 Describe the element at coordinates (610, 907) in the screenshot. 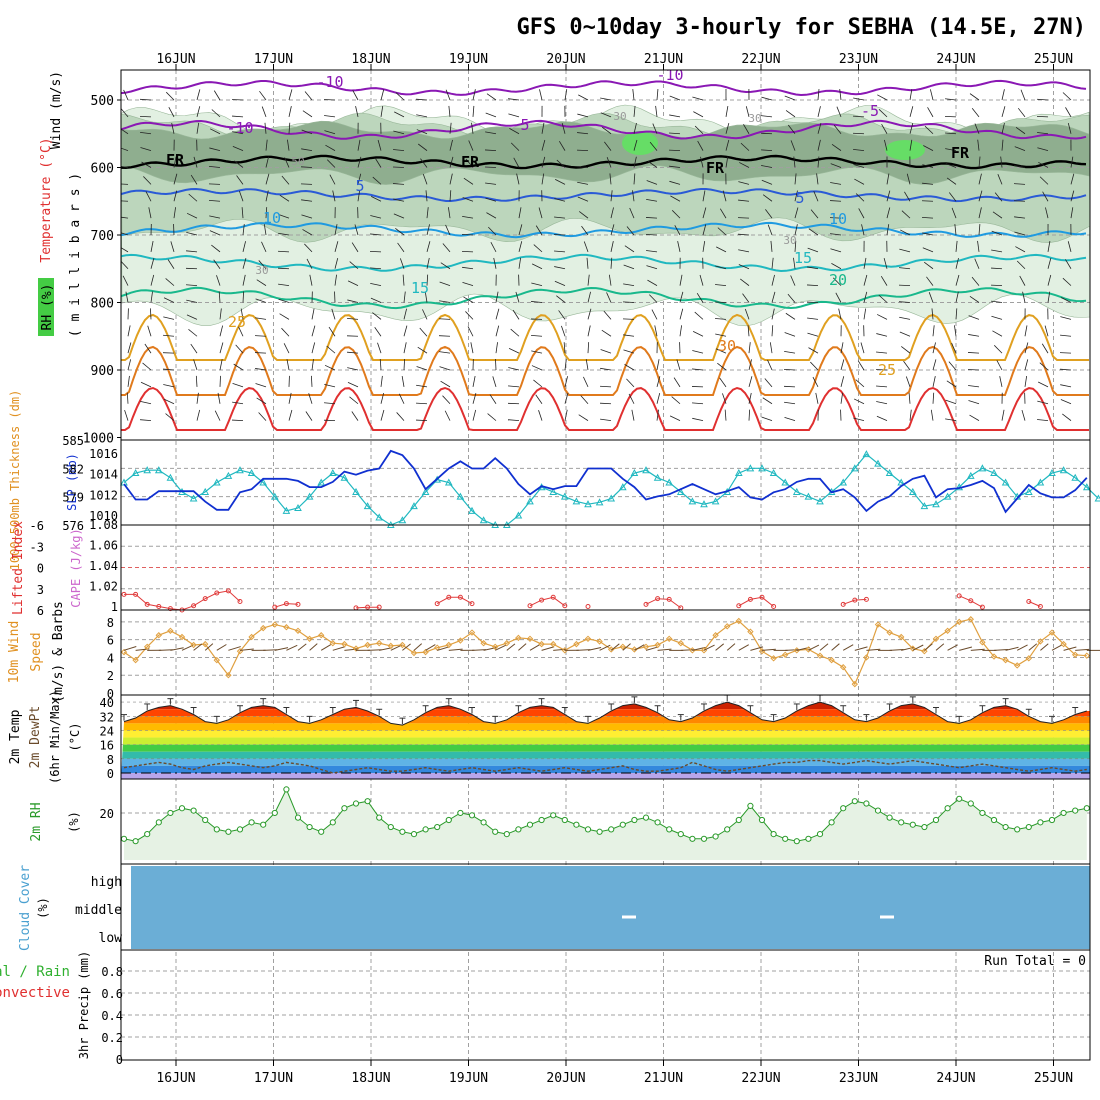

I see `cloud-cover-fill` at that location.